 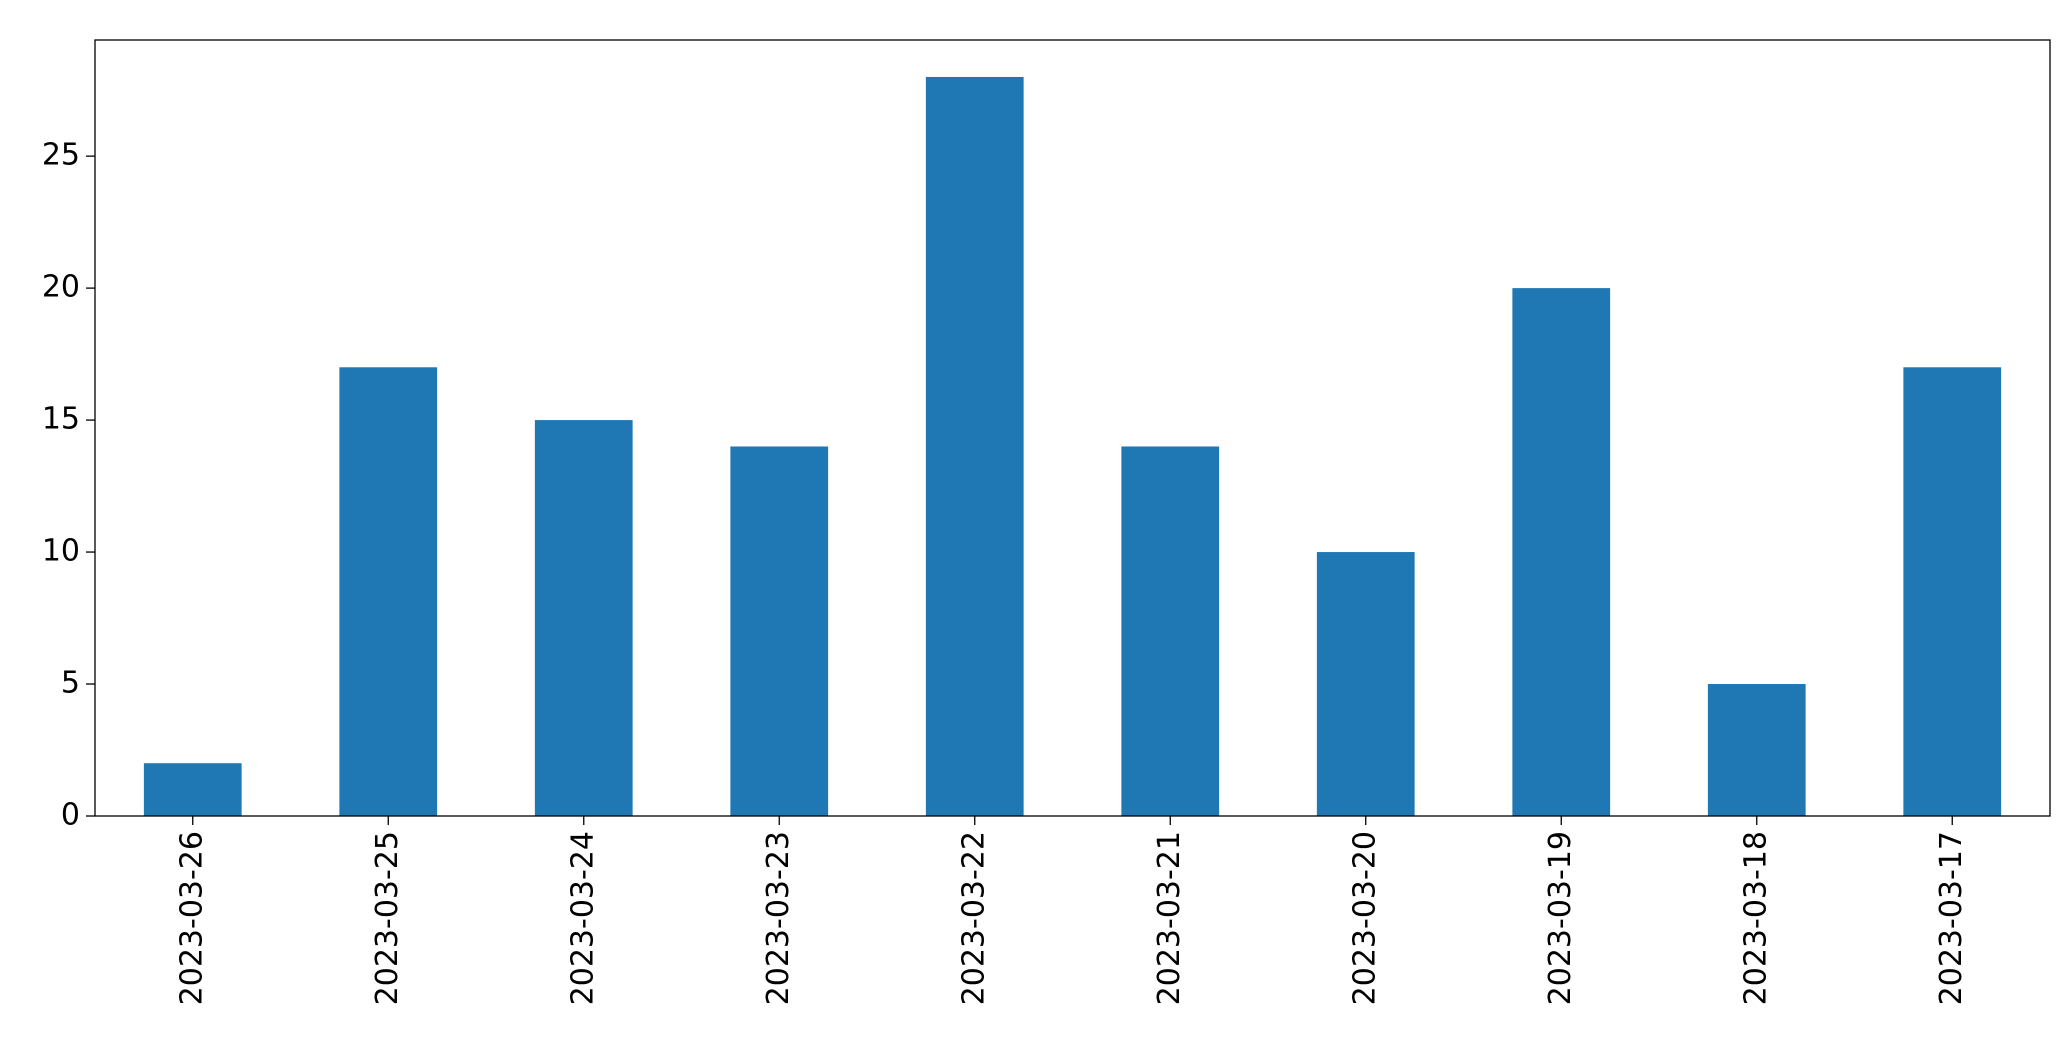 What do you see at coordinates (61, 551) in the screenshot?
I see `y-tick-label: 10` at bounding box center [61, 551].